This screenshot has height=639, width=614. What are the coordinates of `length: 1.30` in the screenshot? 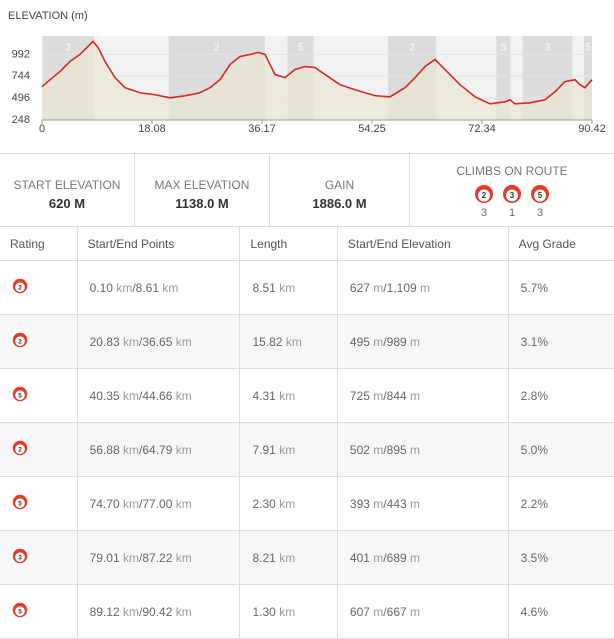 It's located at (264, 611).